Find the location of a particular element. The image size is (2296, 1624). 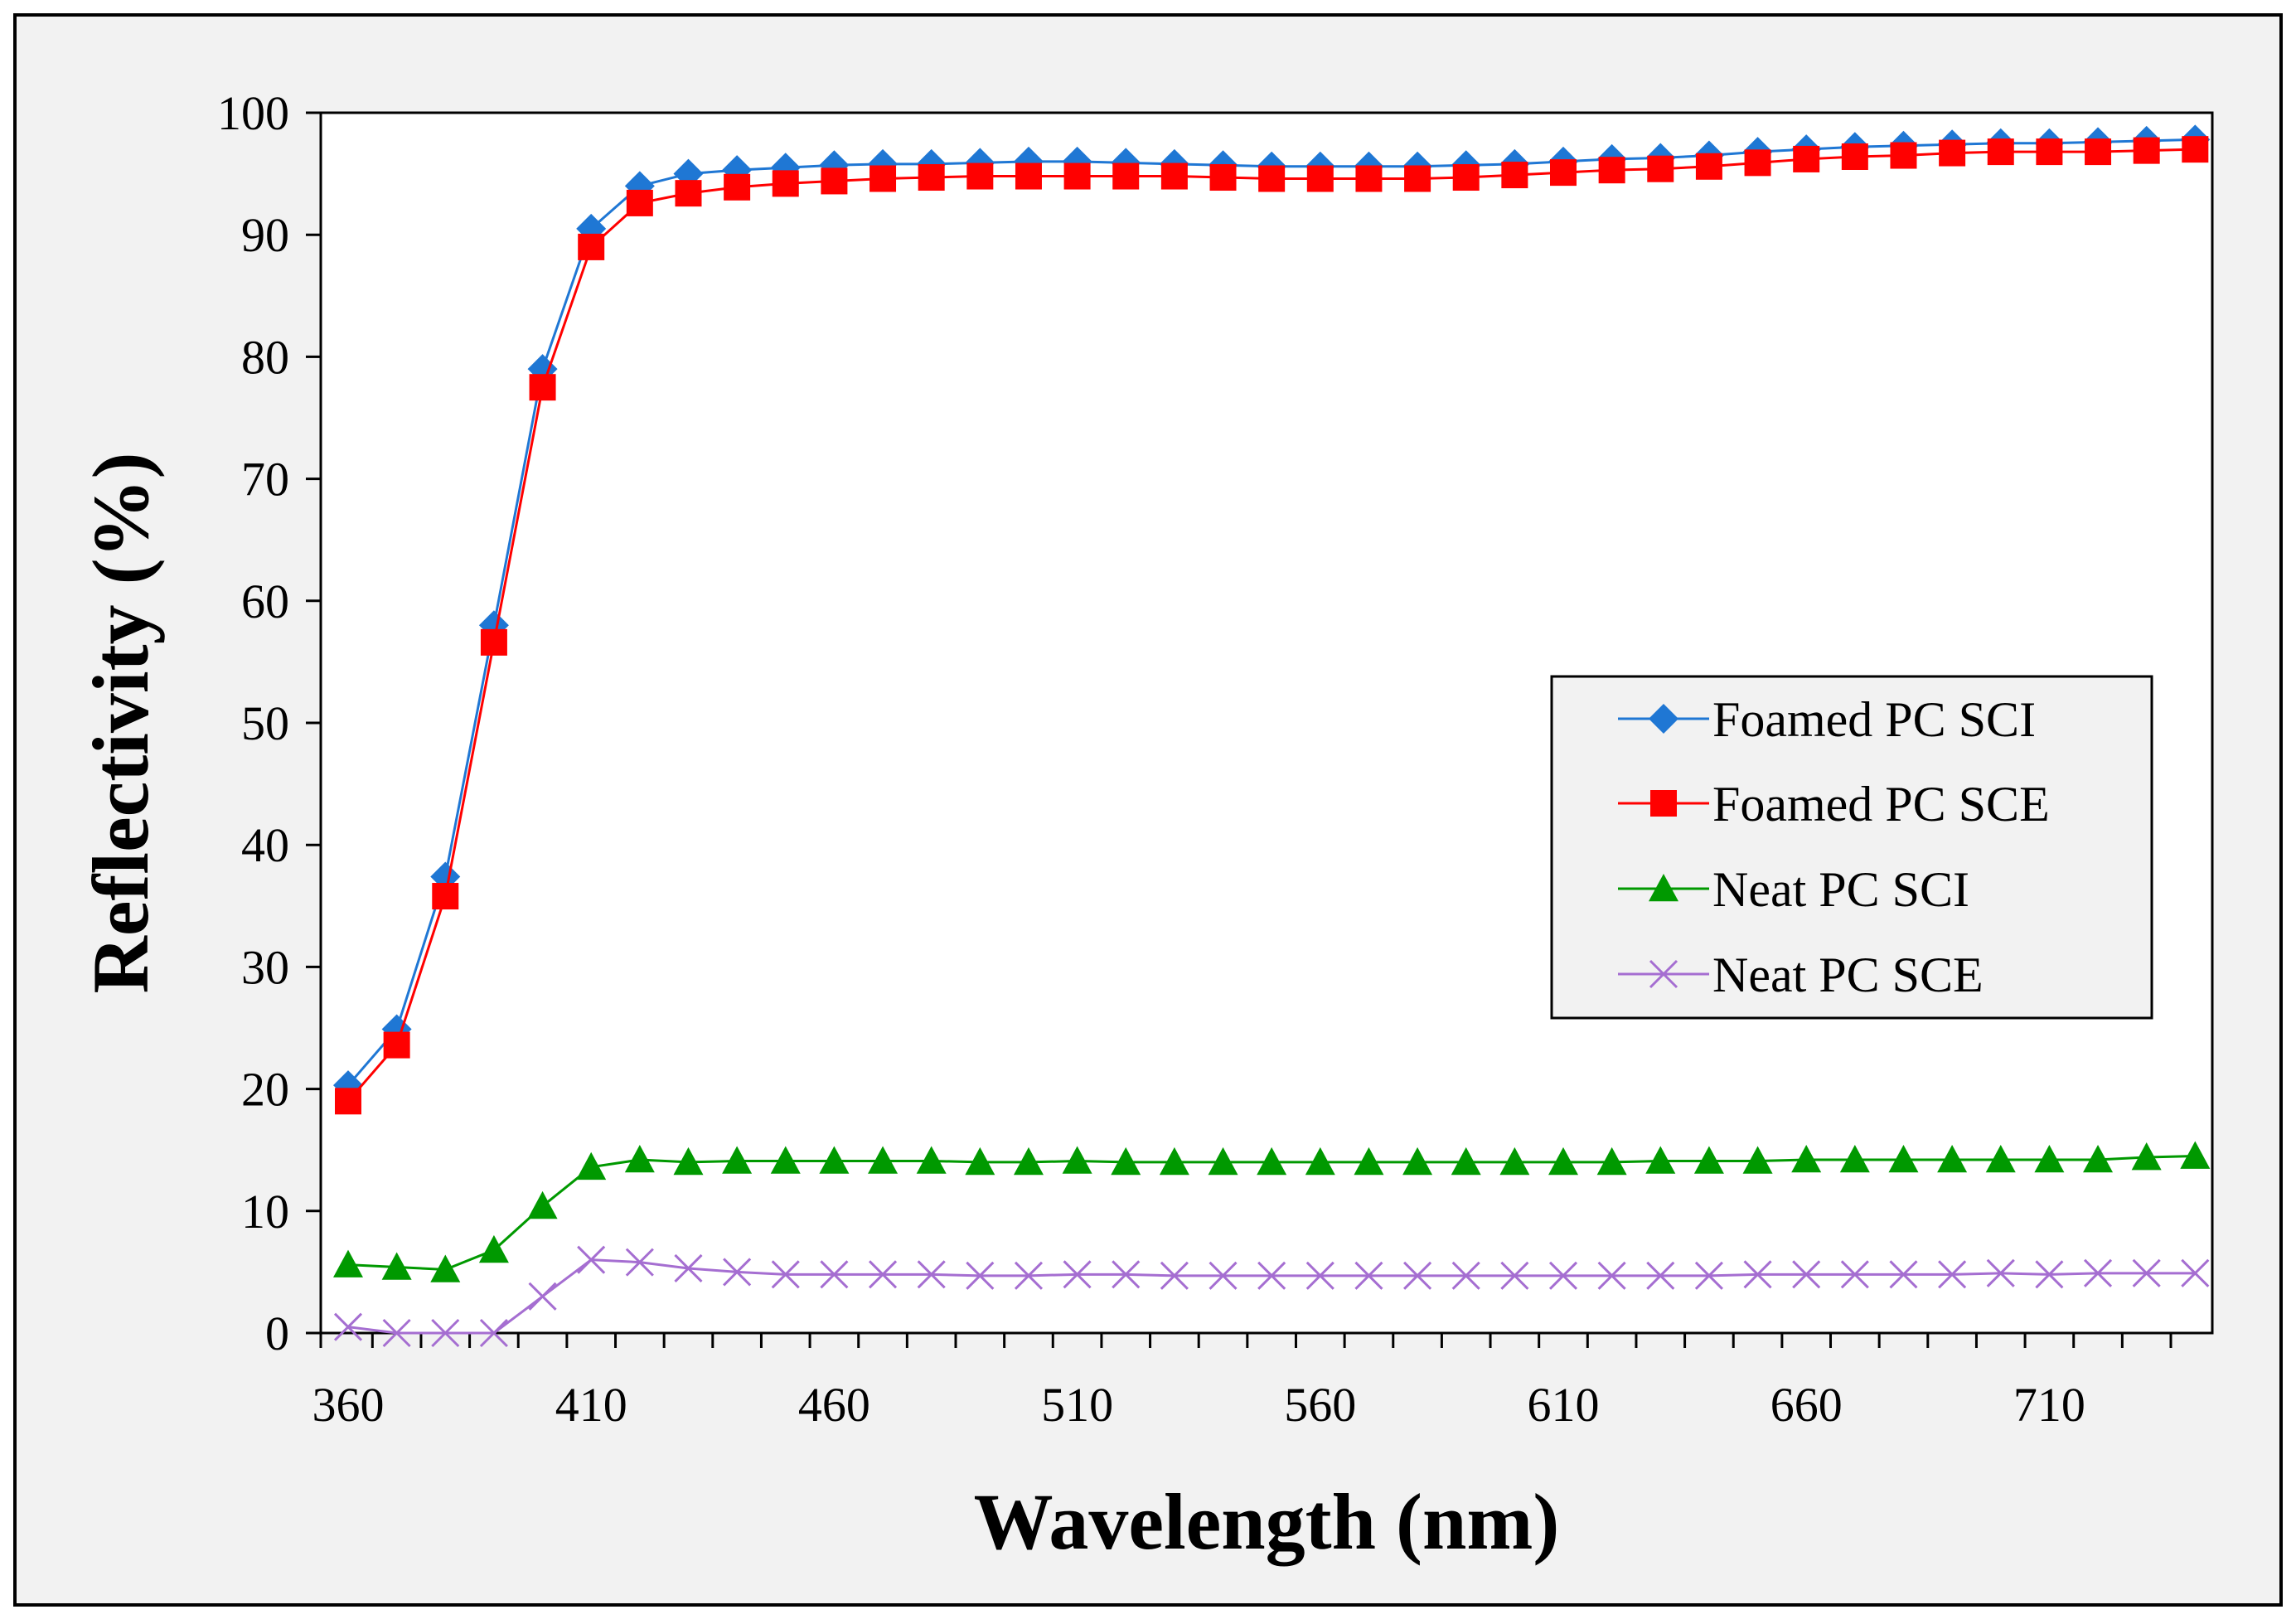

series-neat-pc-sce is located at coordinates (1271, 1296).